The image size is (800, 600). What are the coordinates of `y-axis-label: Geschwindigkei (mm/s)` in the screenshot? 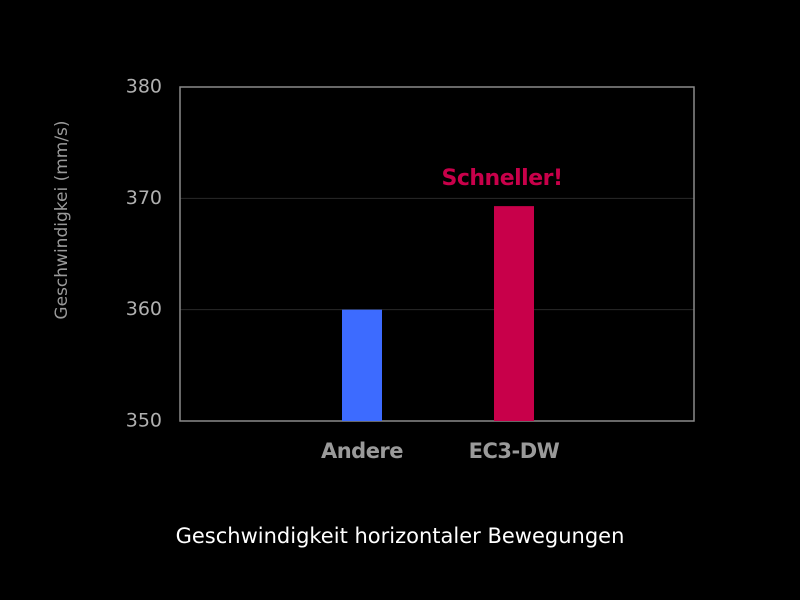 It's located at (62, 219).